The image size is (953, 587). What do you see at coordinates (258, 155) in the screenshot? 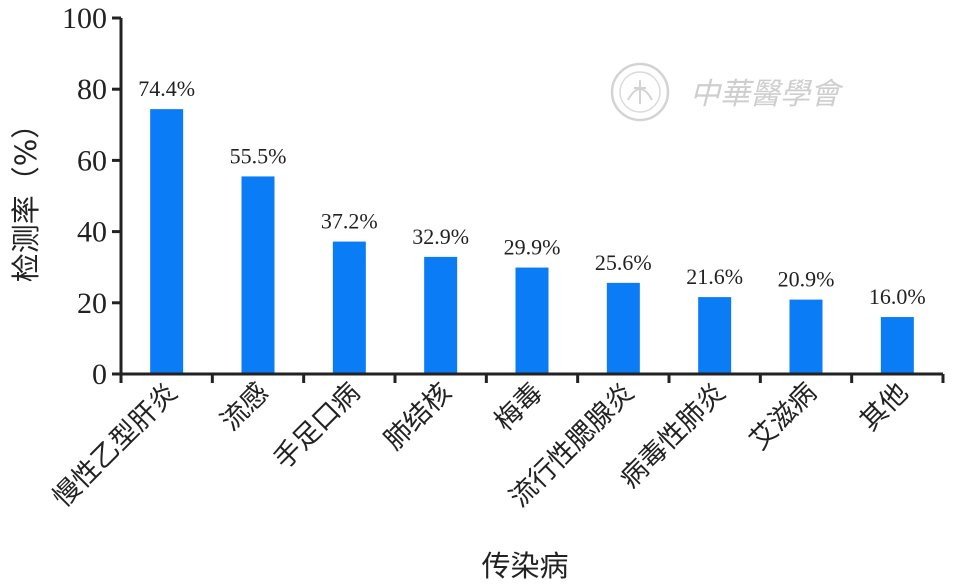
I see `data-label: 55.5%` at bounding box center [258, 155].